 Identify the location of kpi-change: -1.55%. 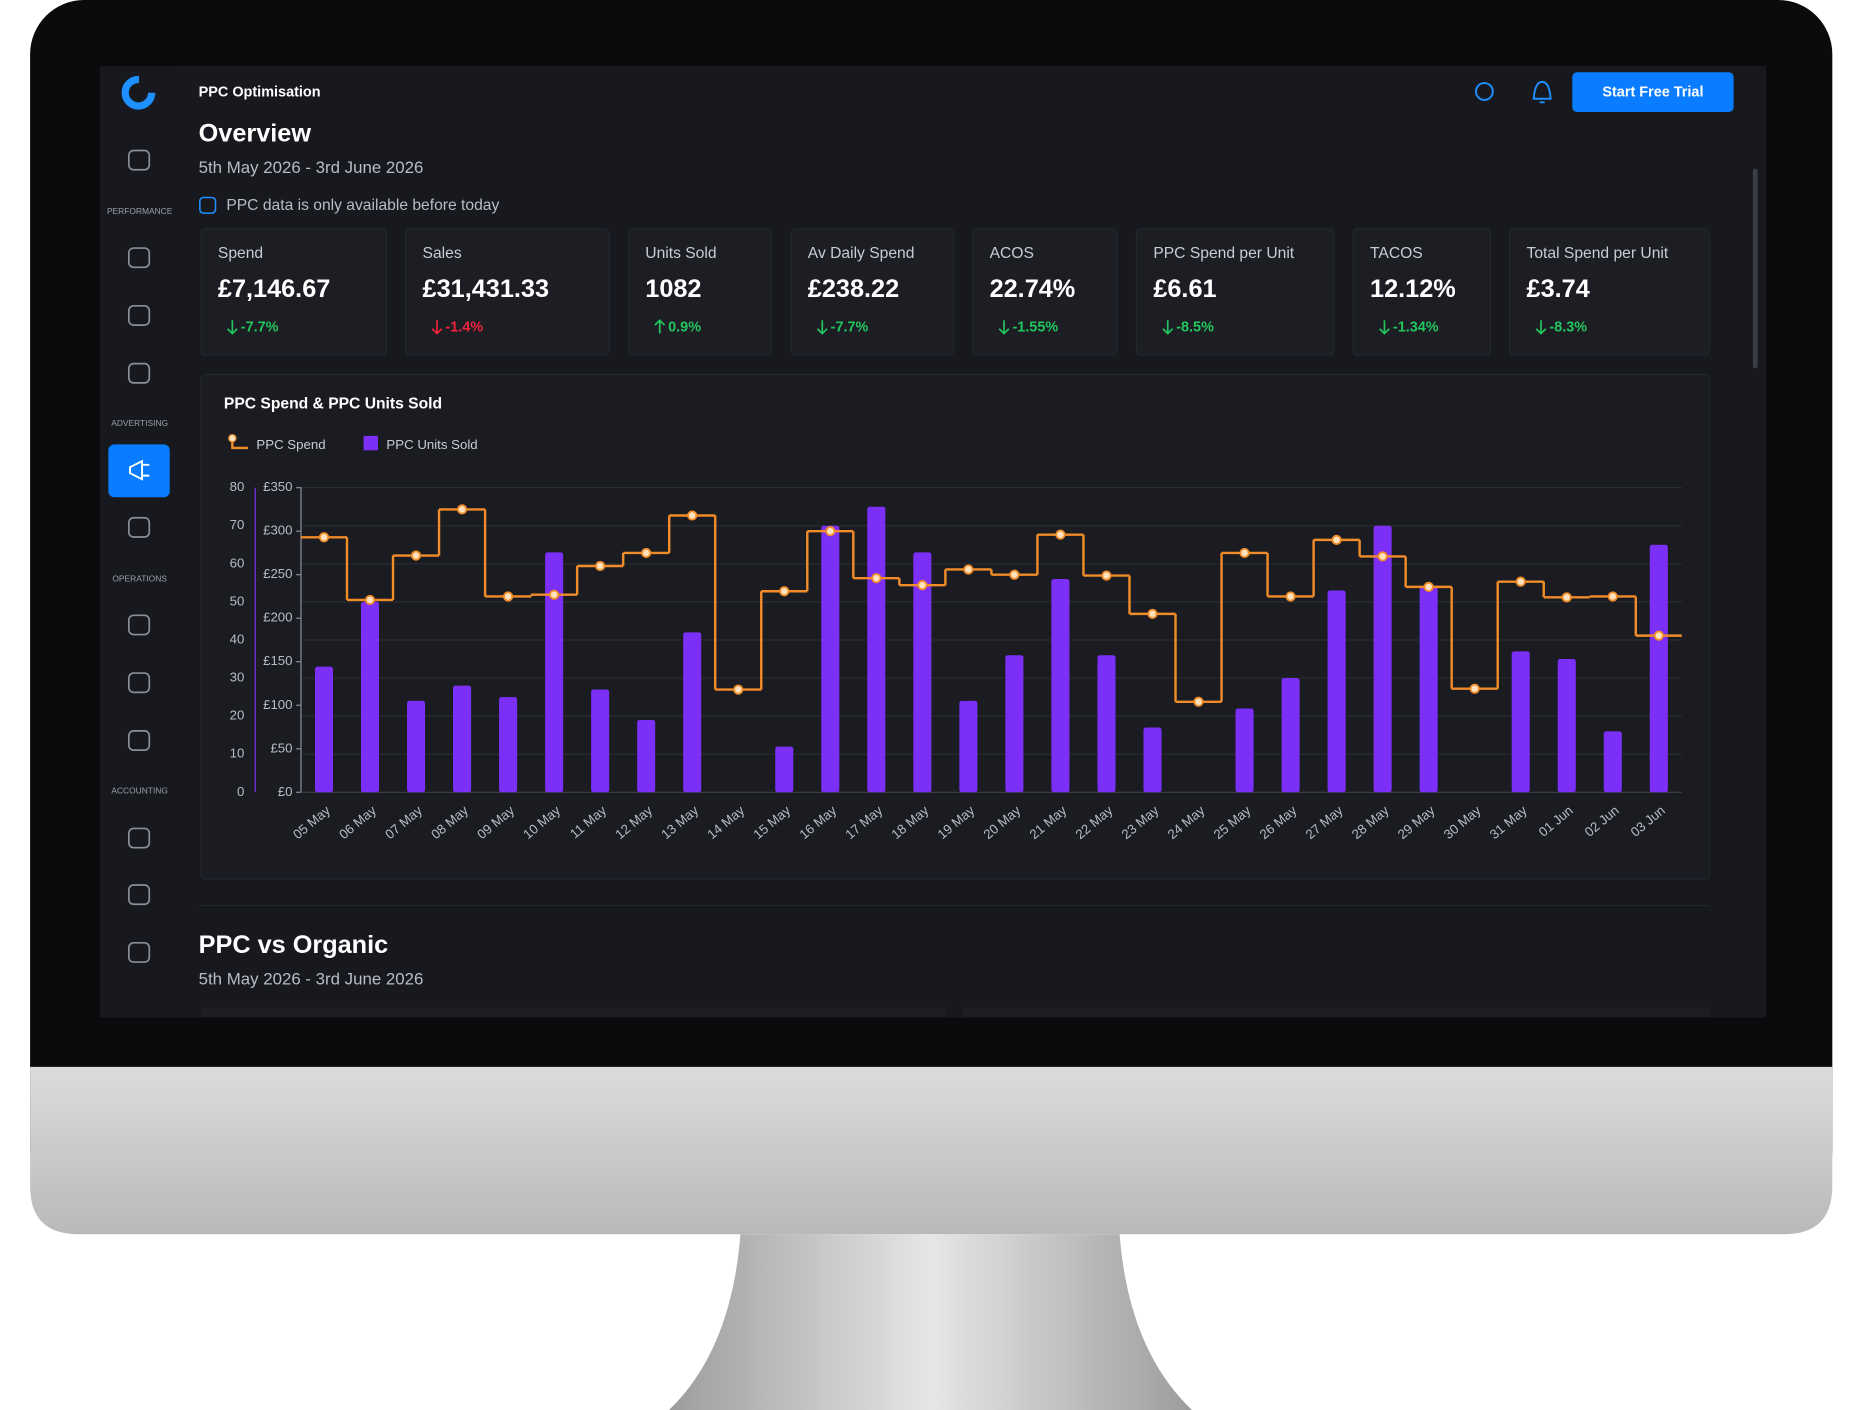
(1035, 327).